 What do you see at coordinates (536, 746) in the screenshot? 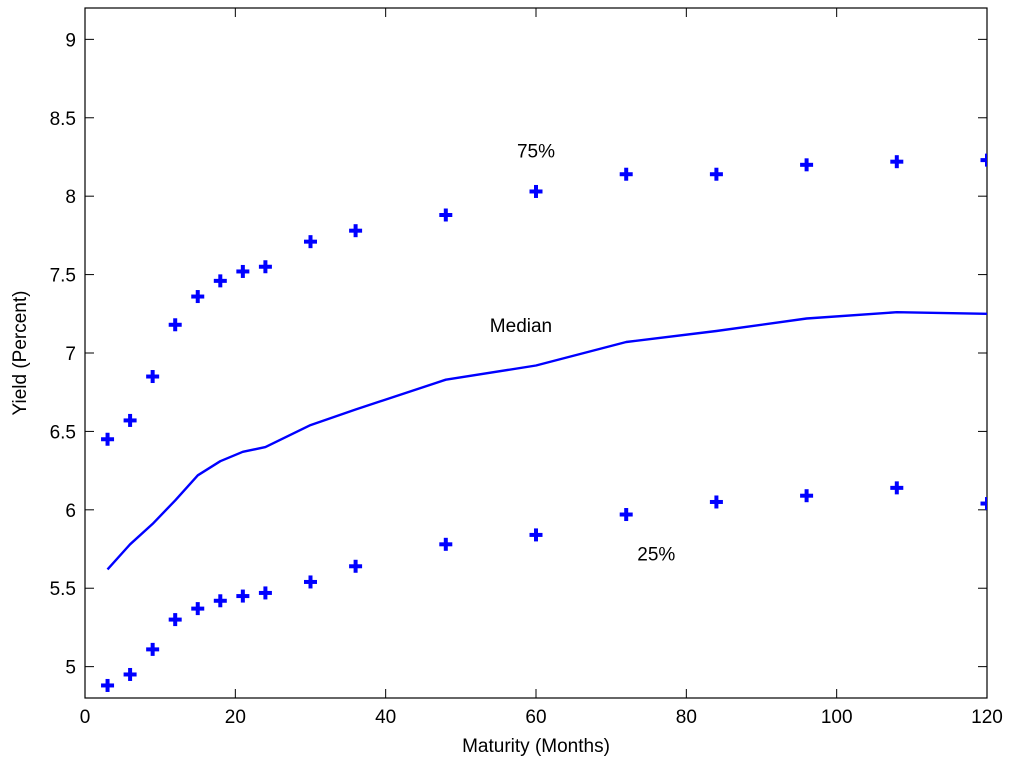
I see `x-axis-label: Maturity (Months)` at bounding box center [536, 746].